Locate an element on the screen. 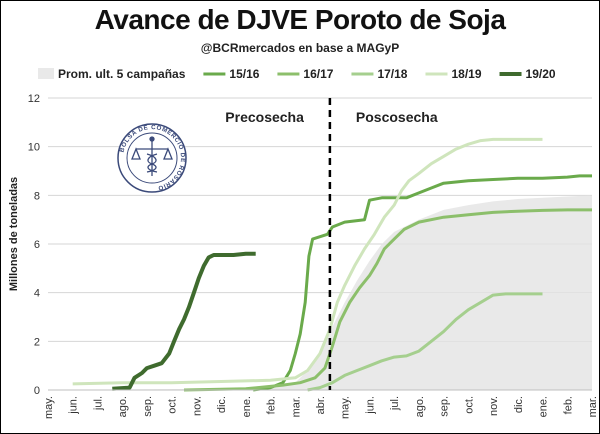  legend-label: 15/16 is located at coordinates (244, 74).